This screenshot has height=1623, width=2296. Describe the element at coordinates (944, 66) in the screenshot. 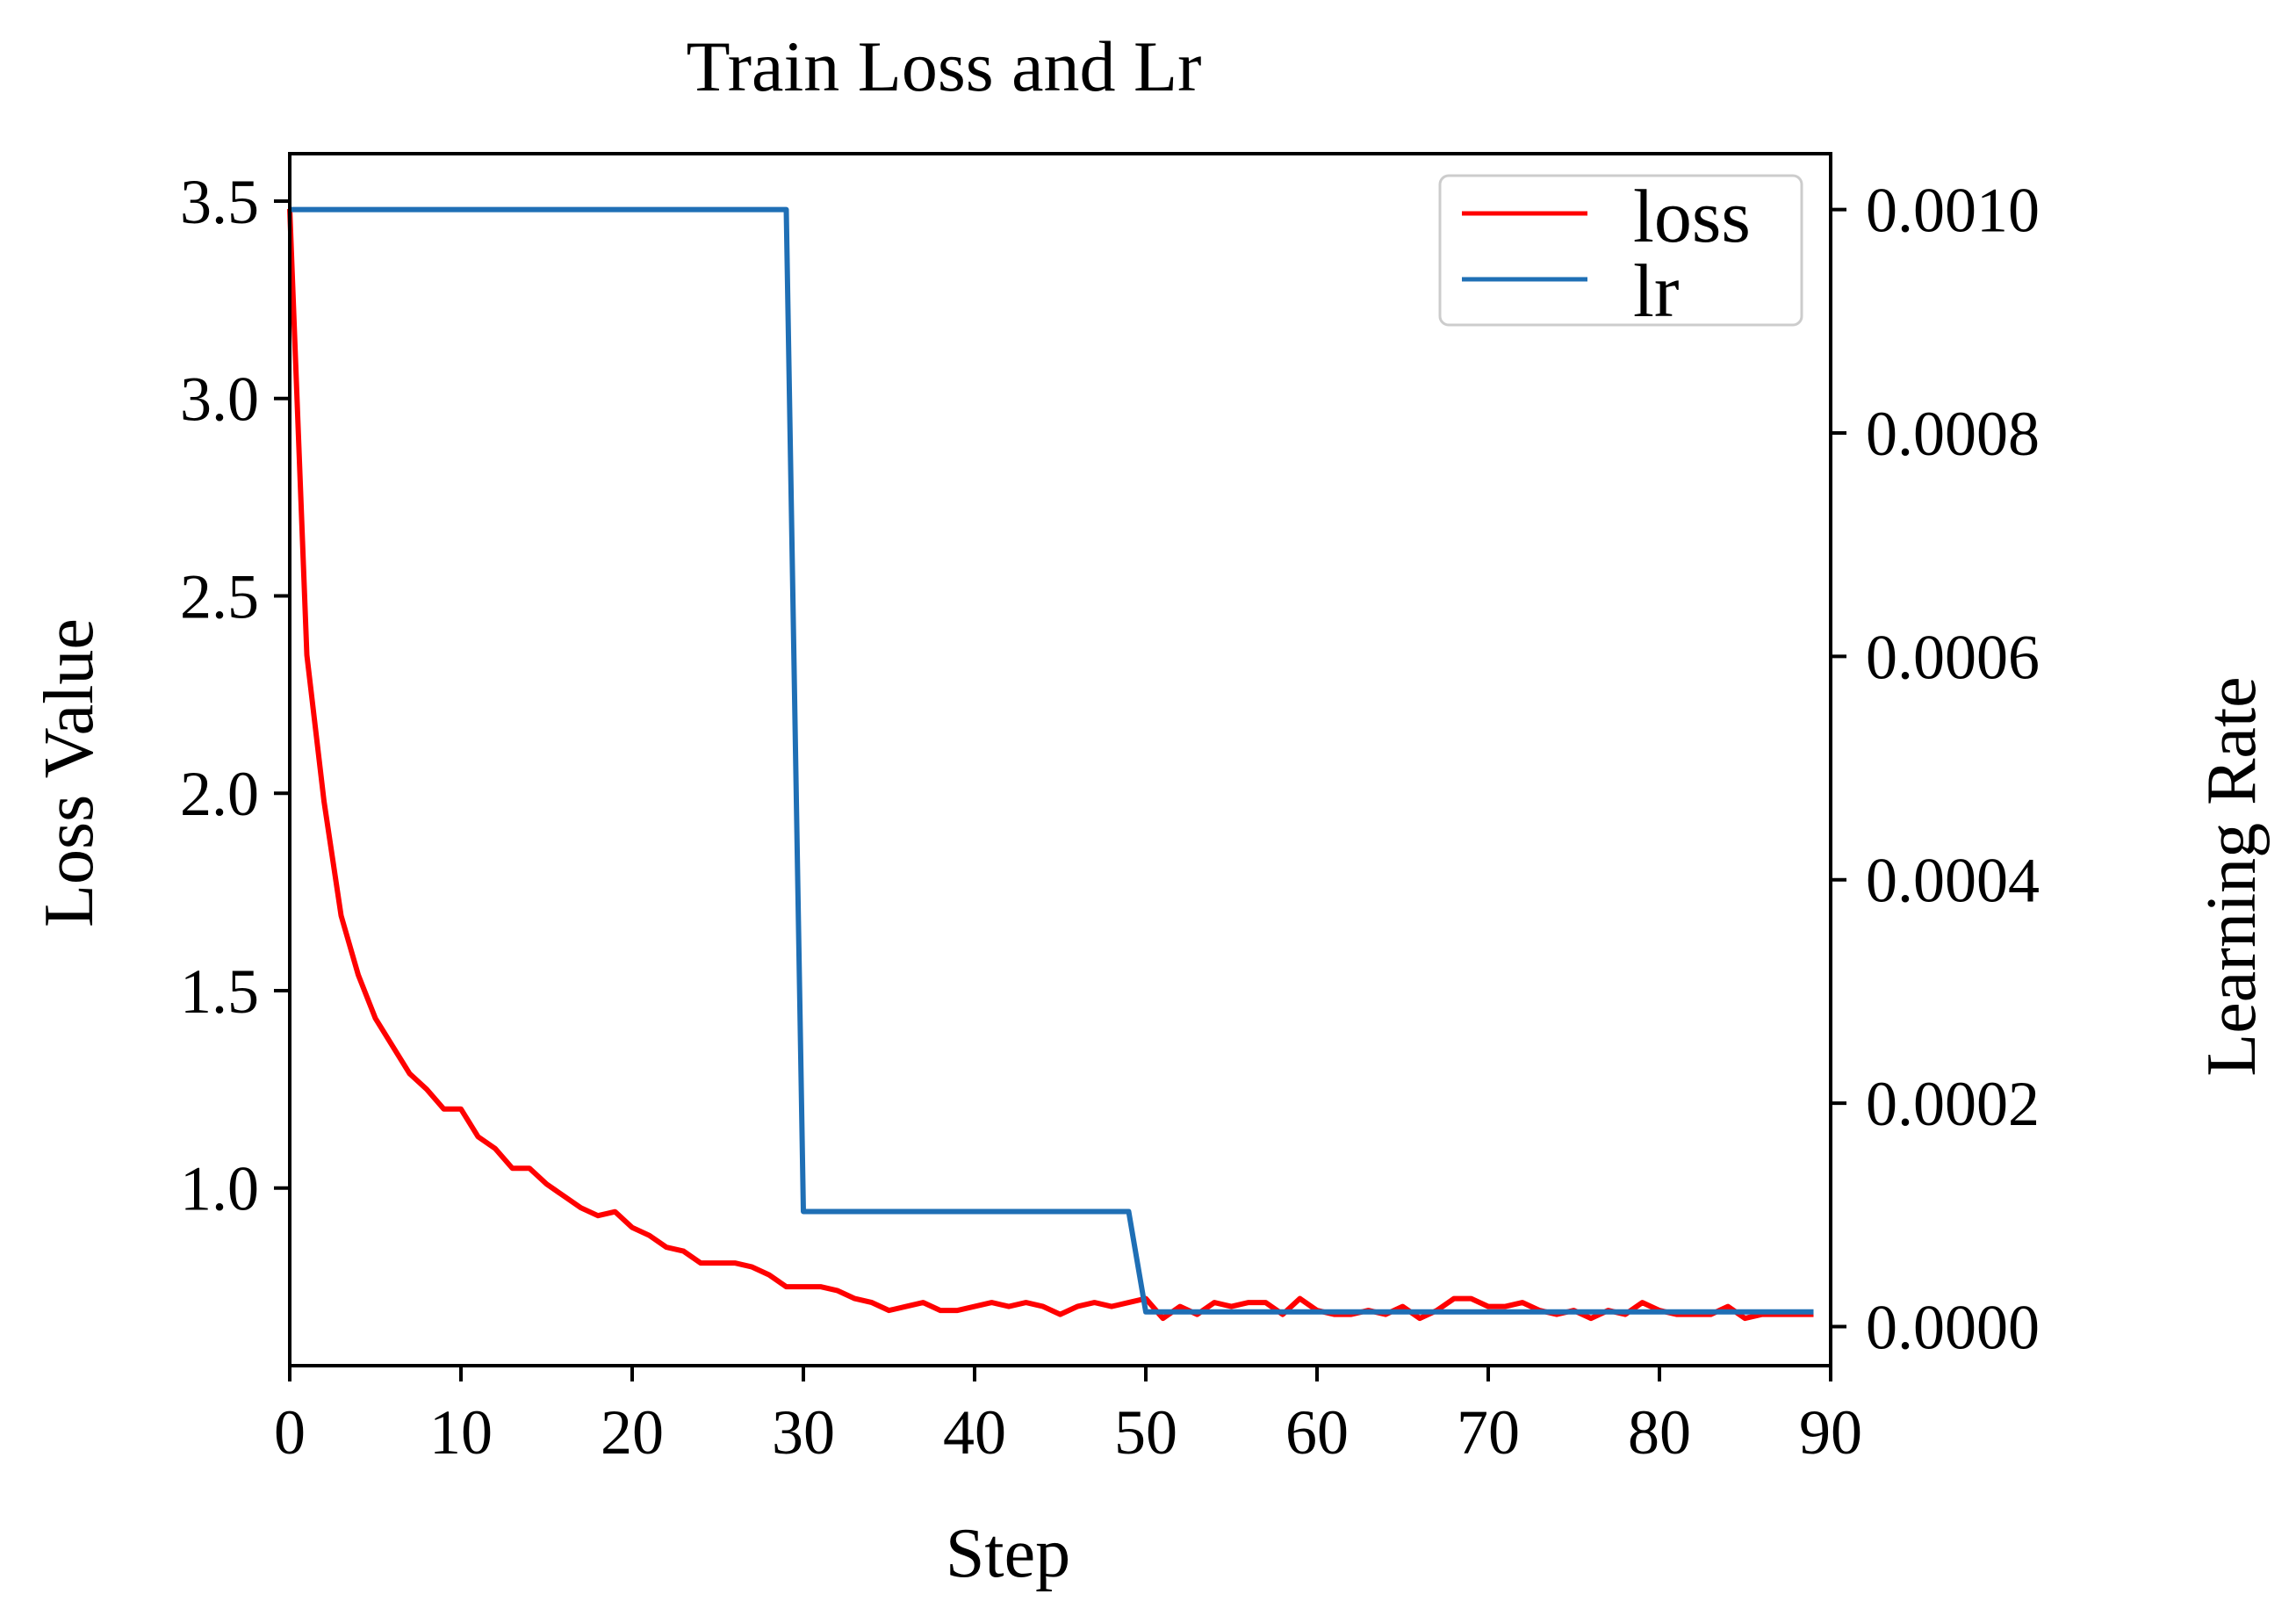

I see `chart-title: Train Loss and Lr` at that location.